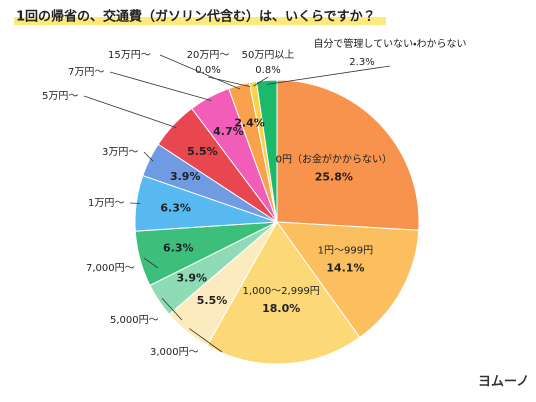  Describe the element at coordinates (389, 43) in the screenshot. I see `slice-name: 自分で管理していない・わからない` at that location.